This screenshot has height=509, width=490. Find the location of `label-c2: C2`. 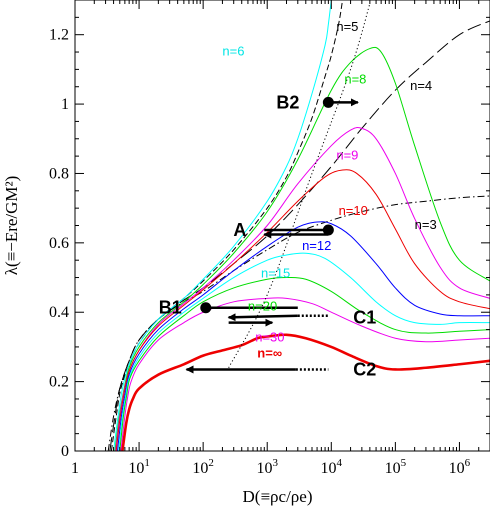

label-c2: C2 is located at coordinates (364, 369).